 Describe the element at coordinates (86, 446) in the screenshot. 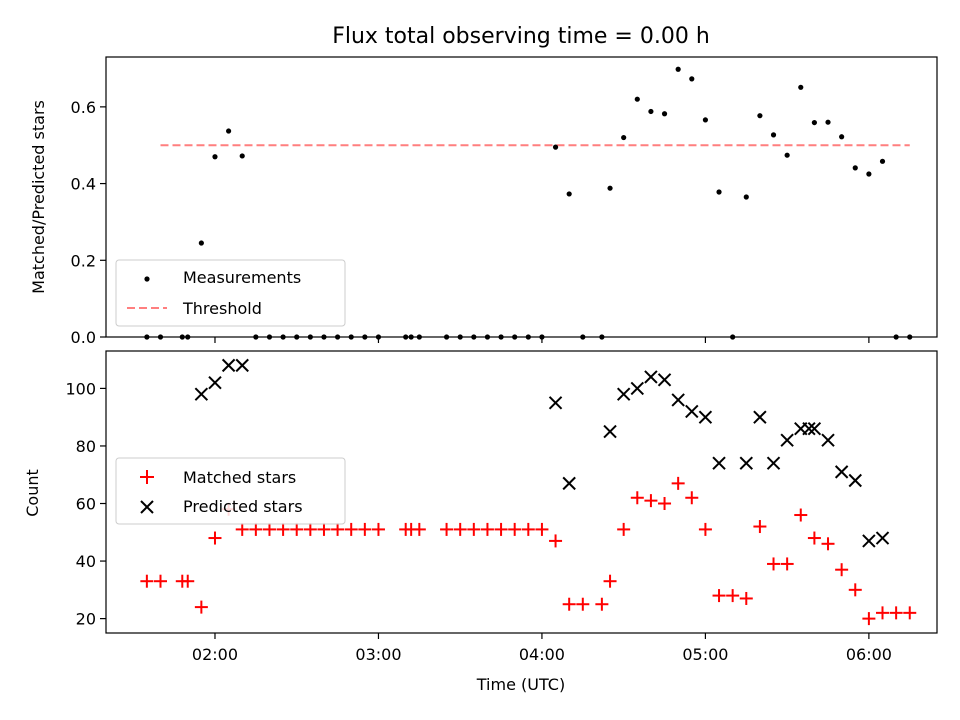

I see `bottom-y-tick-label: 80` at that location.